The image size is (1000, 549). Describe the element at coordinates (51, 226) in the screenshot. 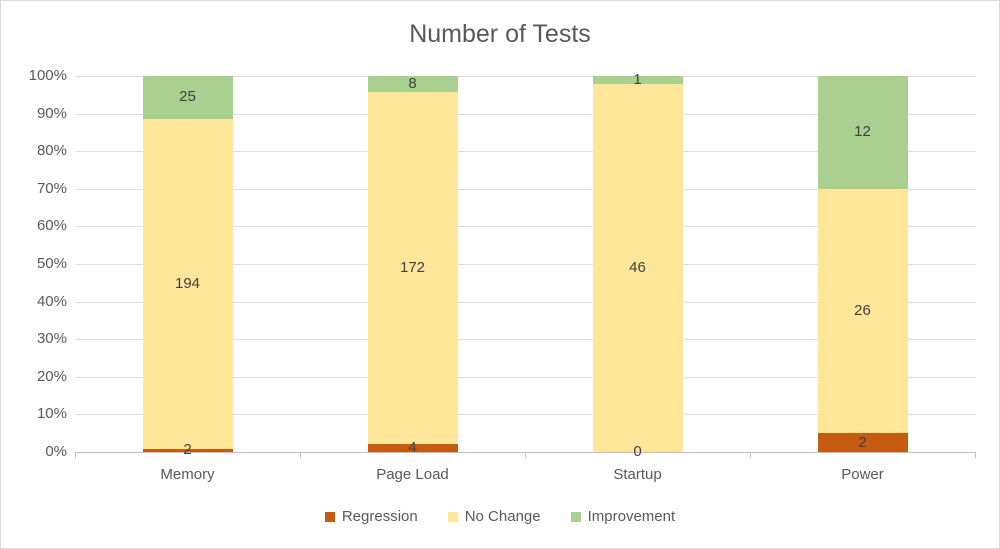

I see `y-axis-label: 60%` at that location.